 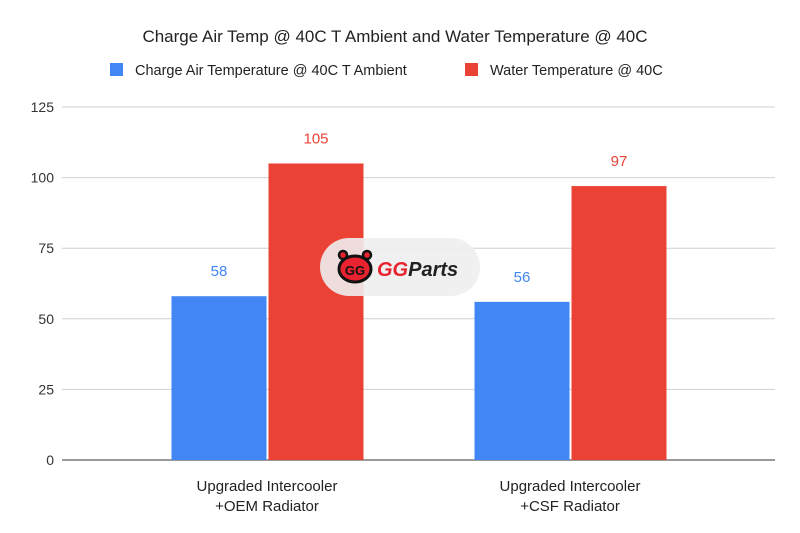 I want to click on data-label: 56, so click(x=522, y=277).